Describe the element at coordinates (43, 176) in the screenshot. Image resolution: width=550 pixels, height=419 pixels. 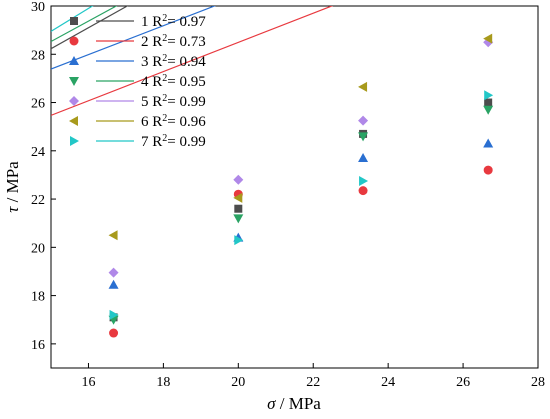
I see `y-axis-ticks: 16 18 20 22 24 26 28 30` at that location.